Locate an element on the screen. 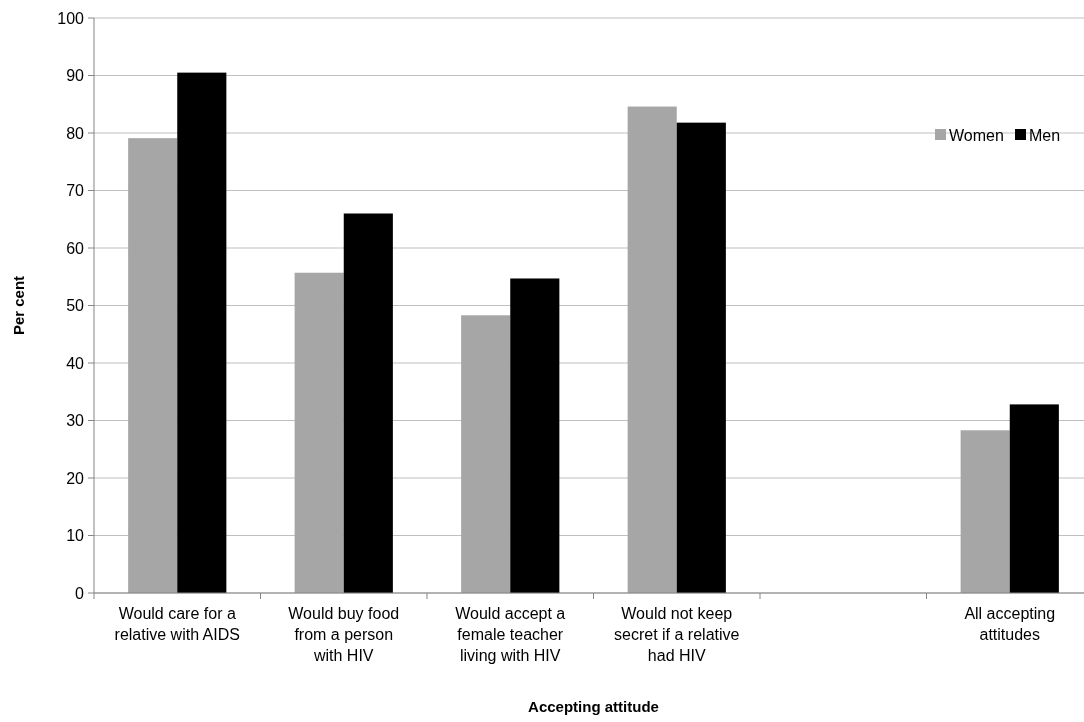  x-tick-label: Would buy food from a person with HIV is located at coordinates (344, 634).